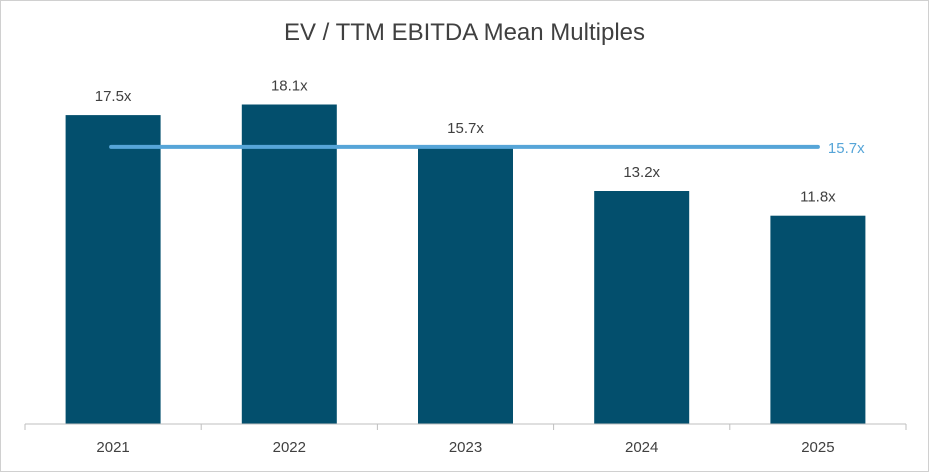 The width and height of the screenshot is (929, 472). I want to click on bar-2021, so click(113, 269).